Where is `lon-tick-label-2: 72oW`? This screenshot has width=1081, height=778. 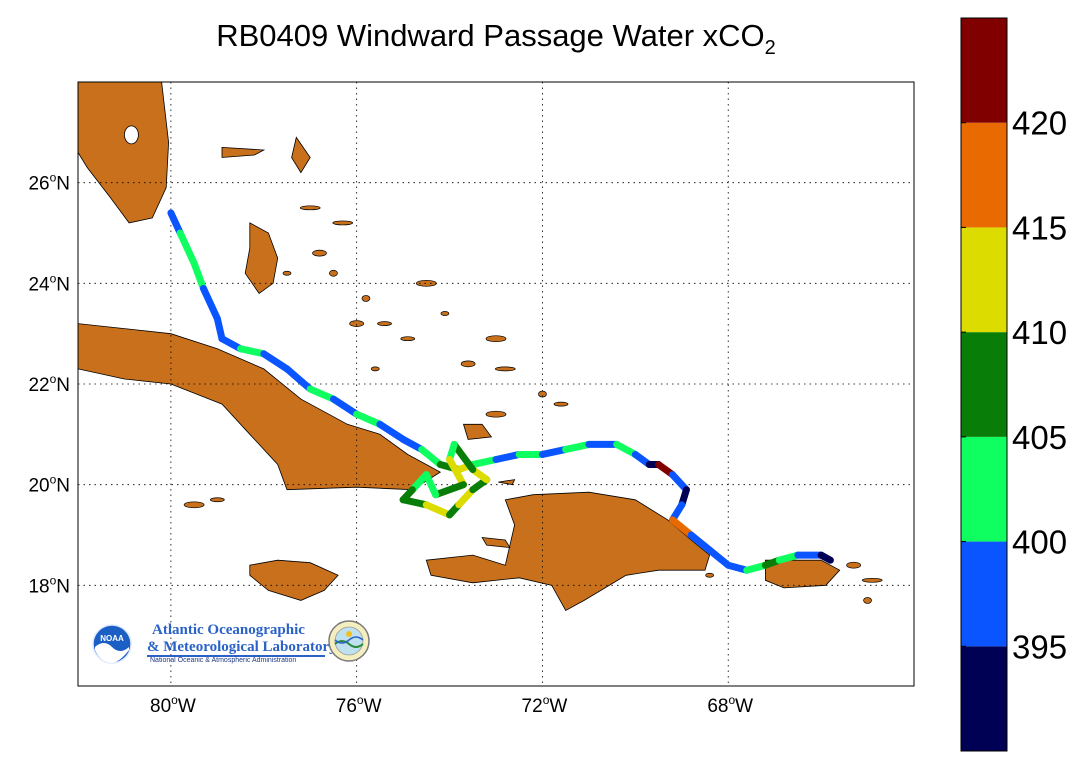 lon-tick-label-2: 72oW is located at coordinates (545, 705).